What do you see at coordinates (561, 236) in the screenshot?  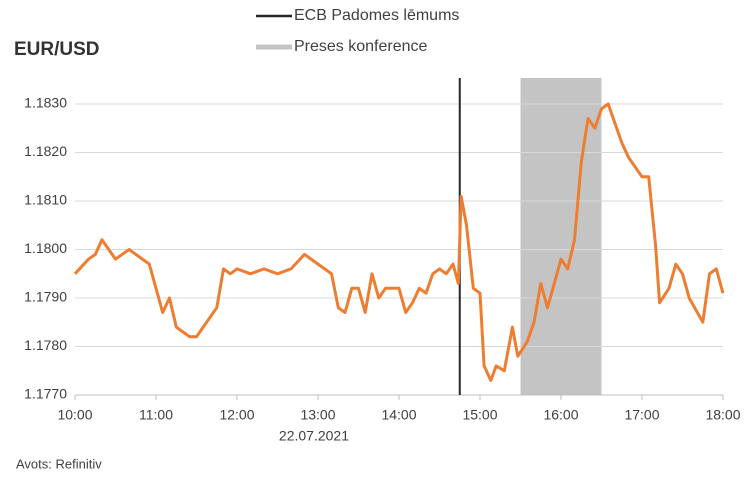 I see `press-conference-band` at bounding box center [561, 236].